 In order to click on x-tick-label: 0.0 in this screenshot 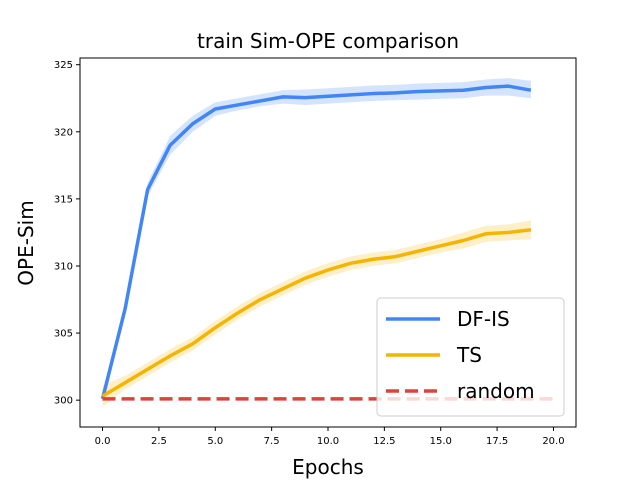, I will do `click(103, 441)`.